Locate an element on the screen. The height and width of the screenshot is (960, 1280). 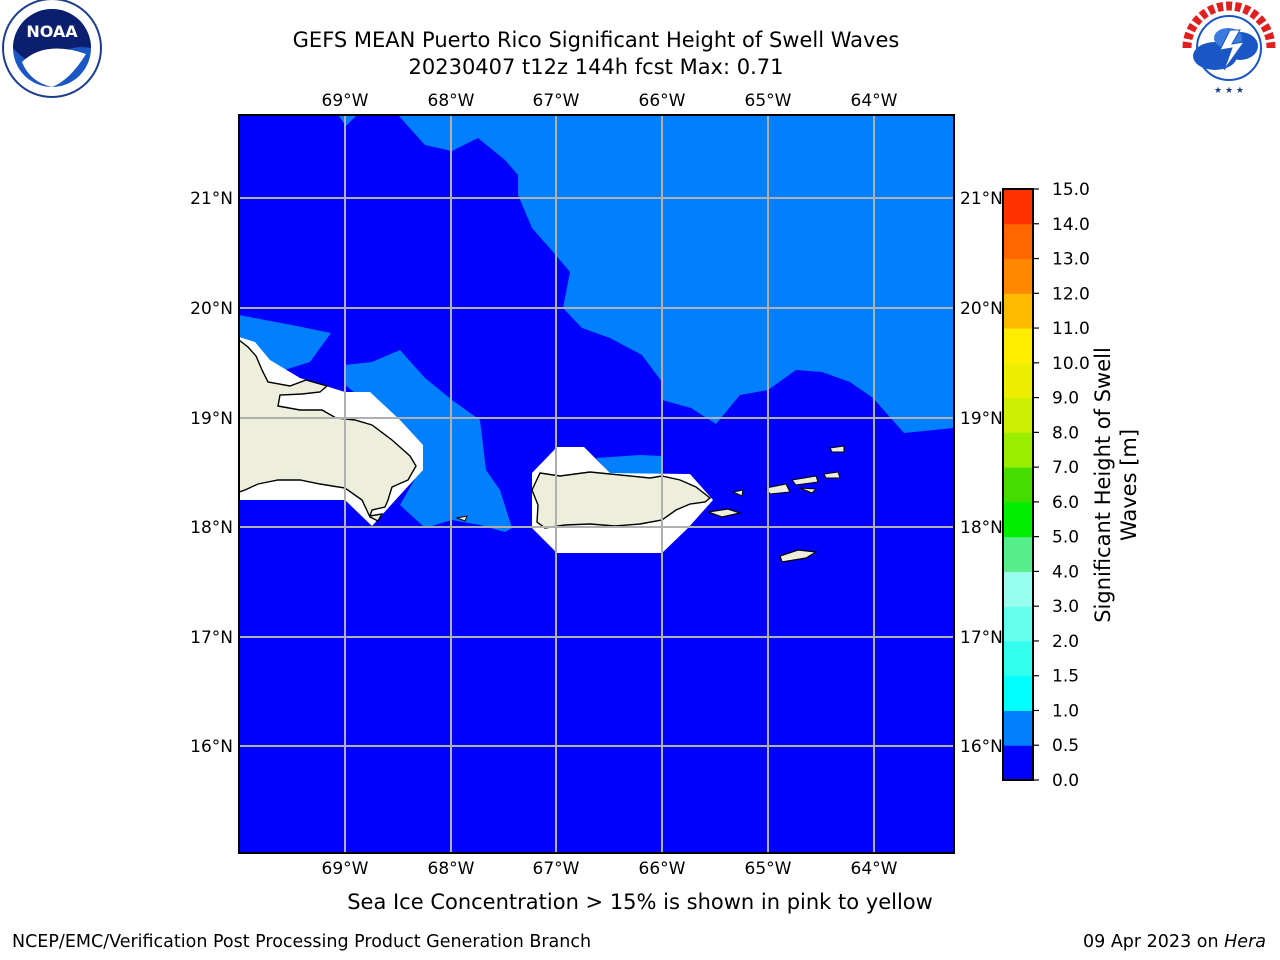
colorbar-tick-label: 10.0 is located at coordinates (1071, 364).